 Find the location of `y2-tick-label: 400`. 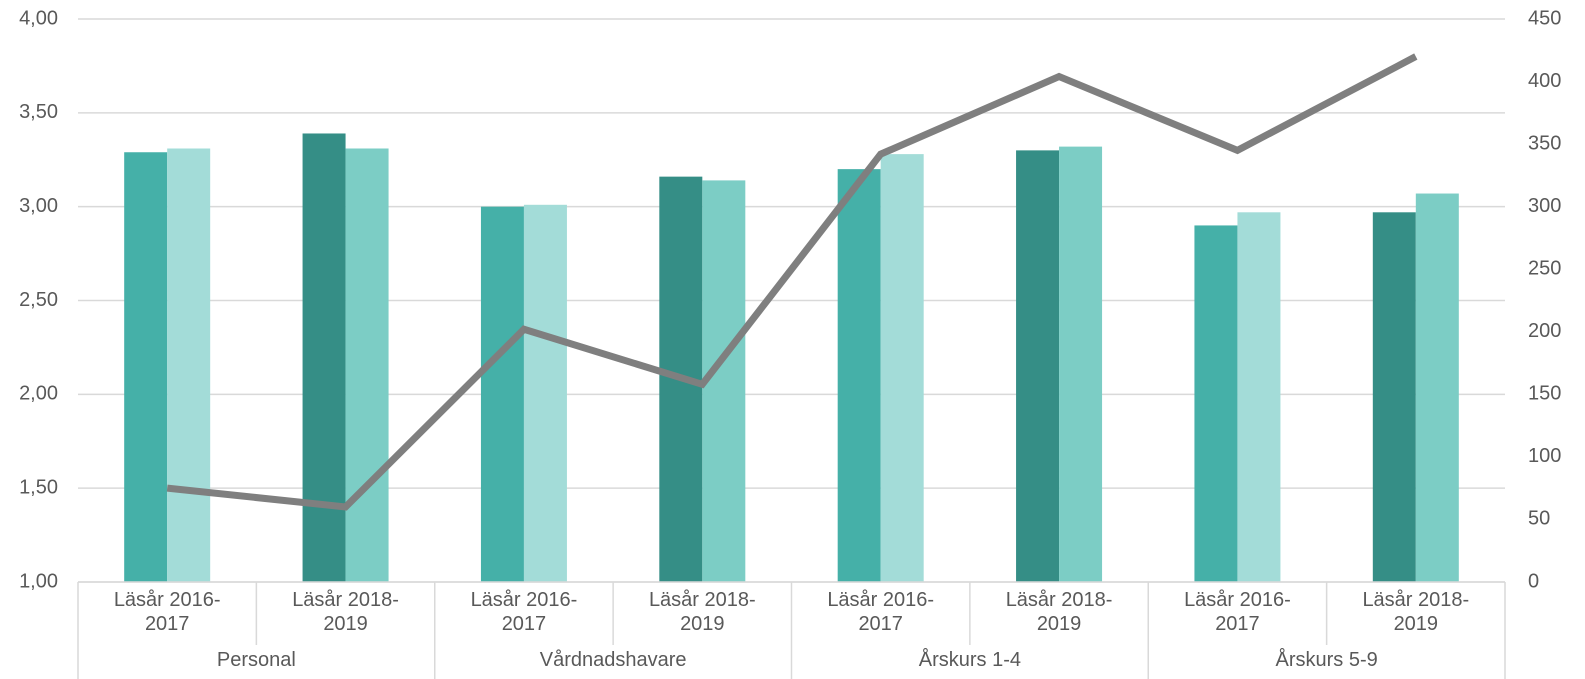

y2-tick-label: 400 is located at coordinates (1544, 81).